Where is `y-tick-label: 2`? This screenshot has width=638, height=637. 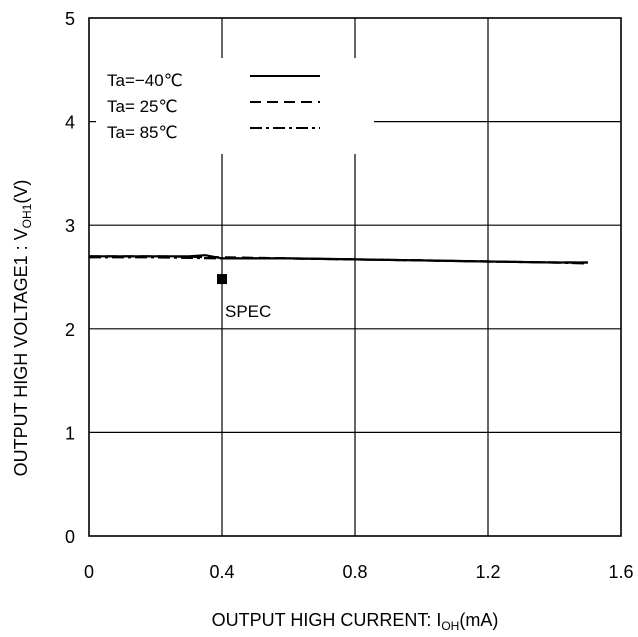
y-tick-label: 2 is located at coordinates (70, 330).